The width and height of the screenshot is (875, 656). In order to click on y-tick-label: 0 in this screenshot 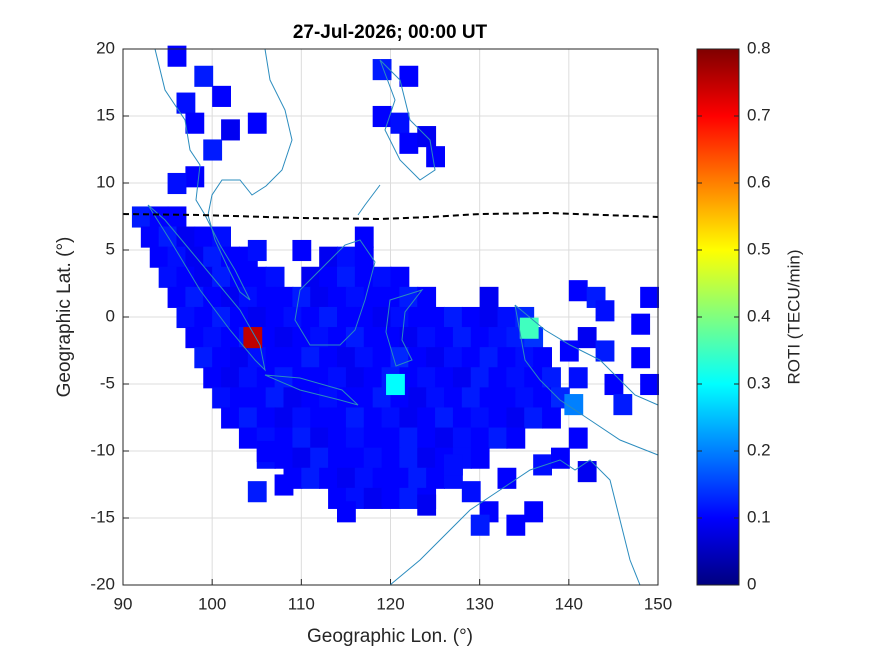, I will do `click(110, 315)`.